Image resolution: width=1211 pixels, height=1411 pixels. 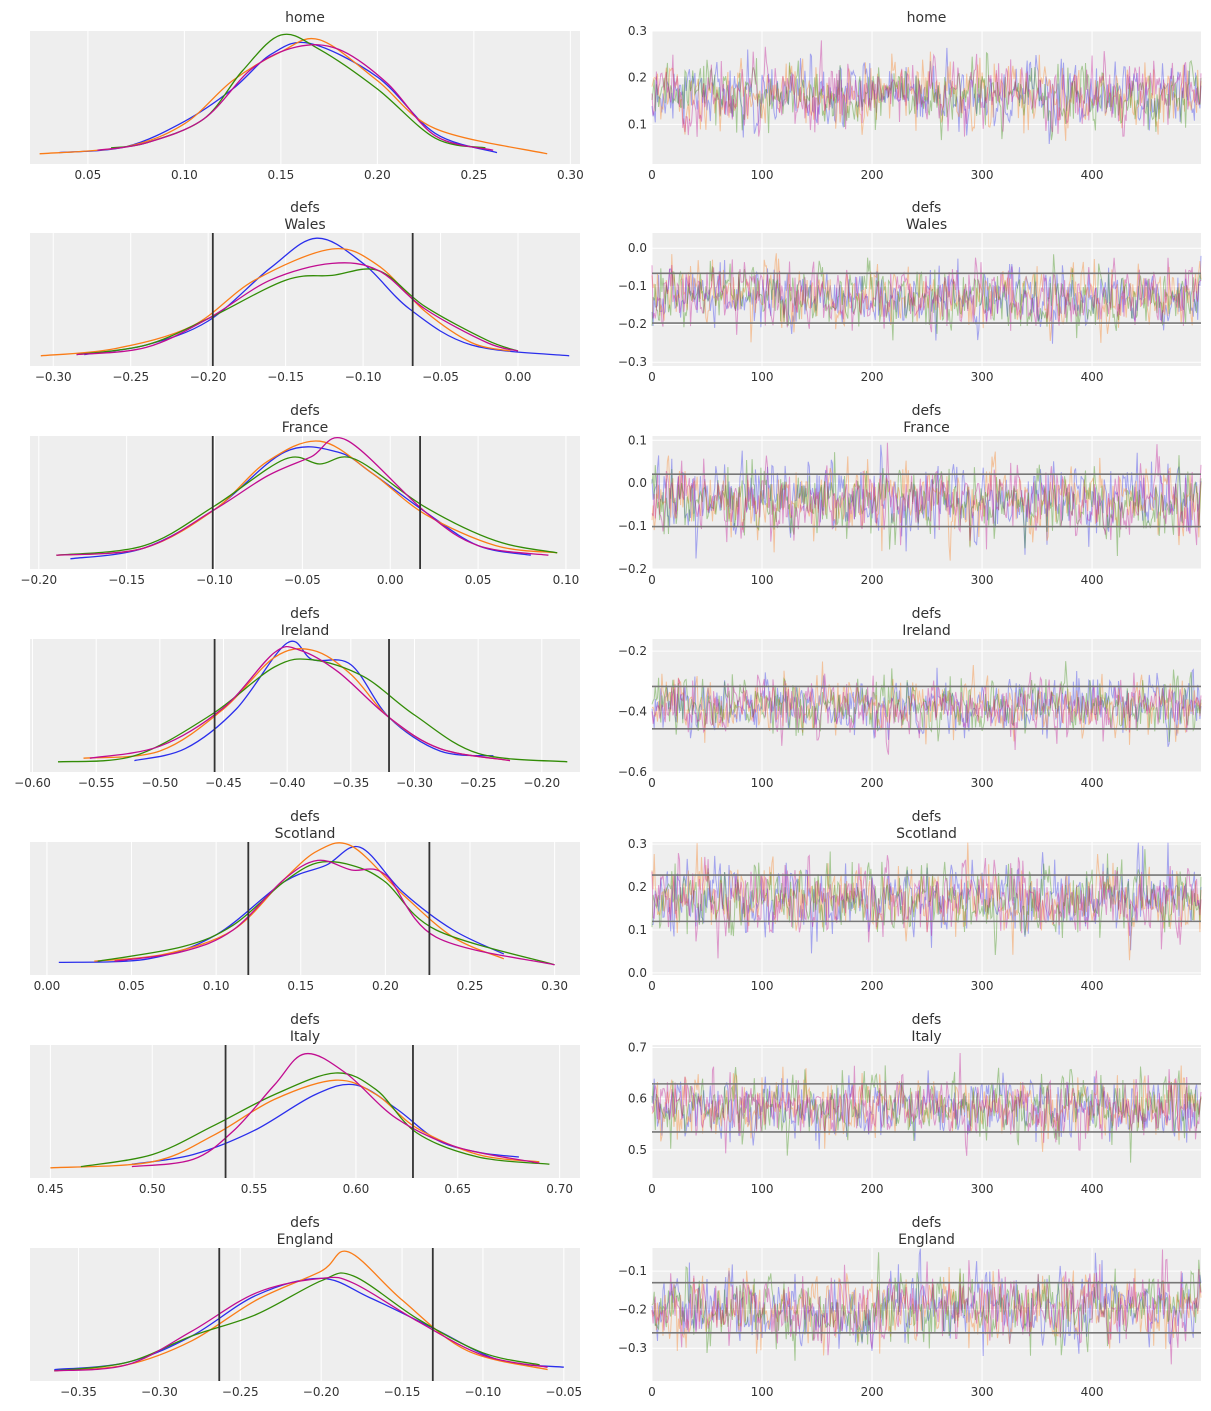 I want to click on panel-subtitle: Italy, so click(x=926, y=1037).